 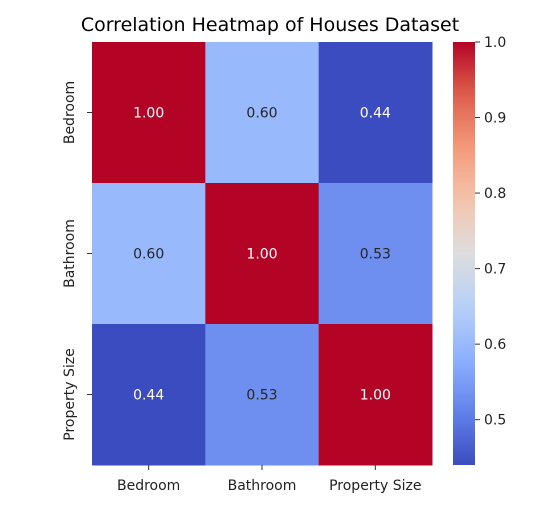 I want to click on heatmap-cell-r0-c1, so click(x=262, y=113).